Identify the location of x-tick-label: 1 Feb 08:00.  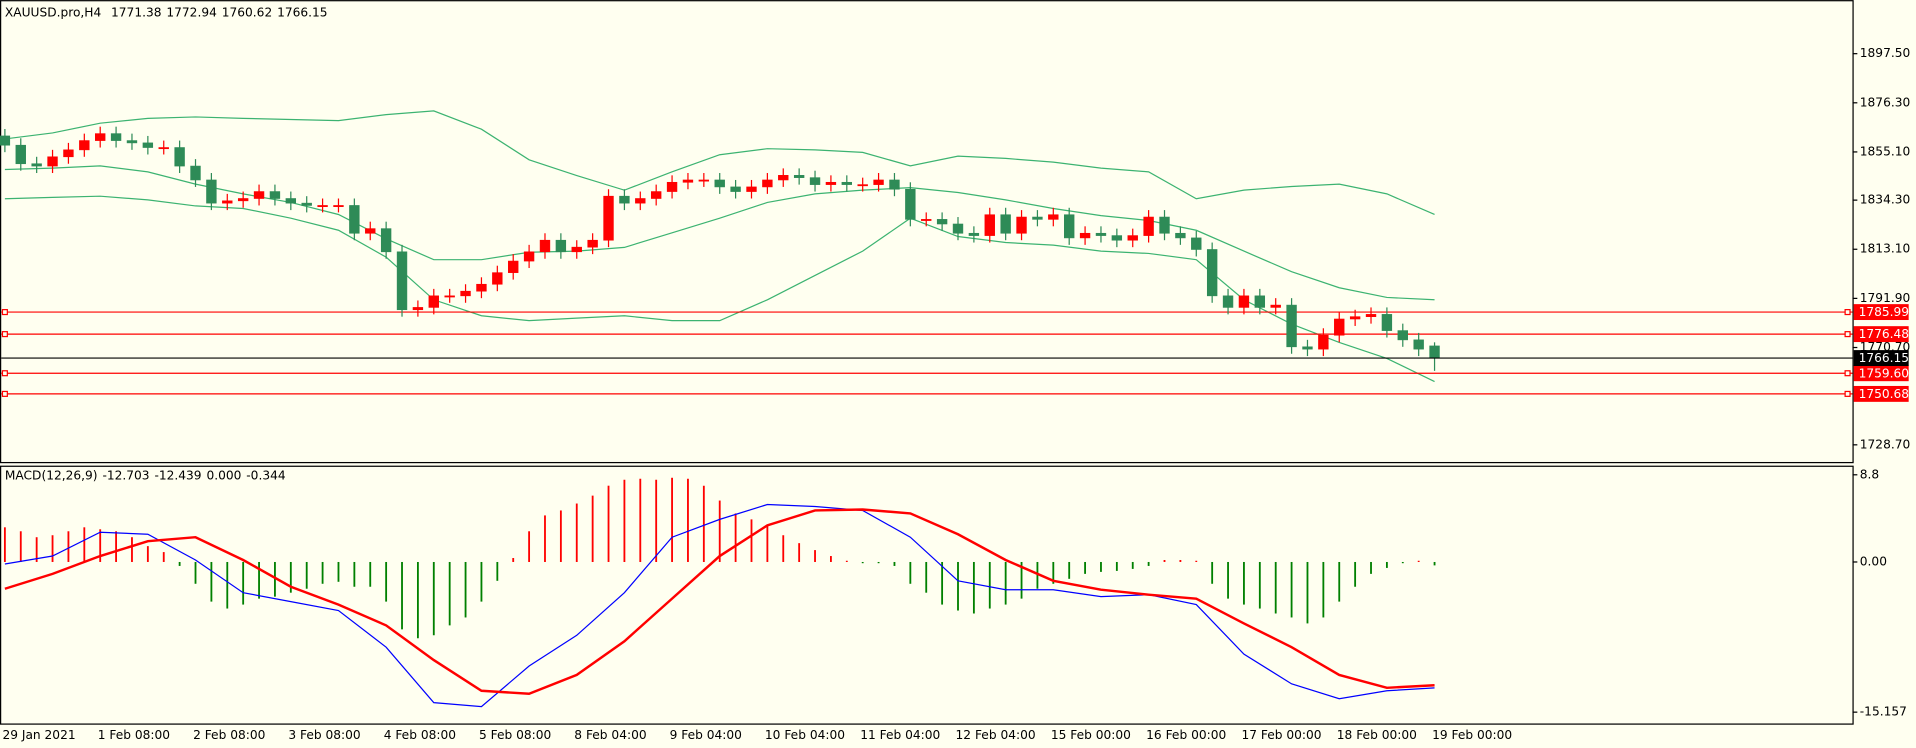
(134, 735).